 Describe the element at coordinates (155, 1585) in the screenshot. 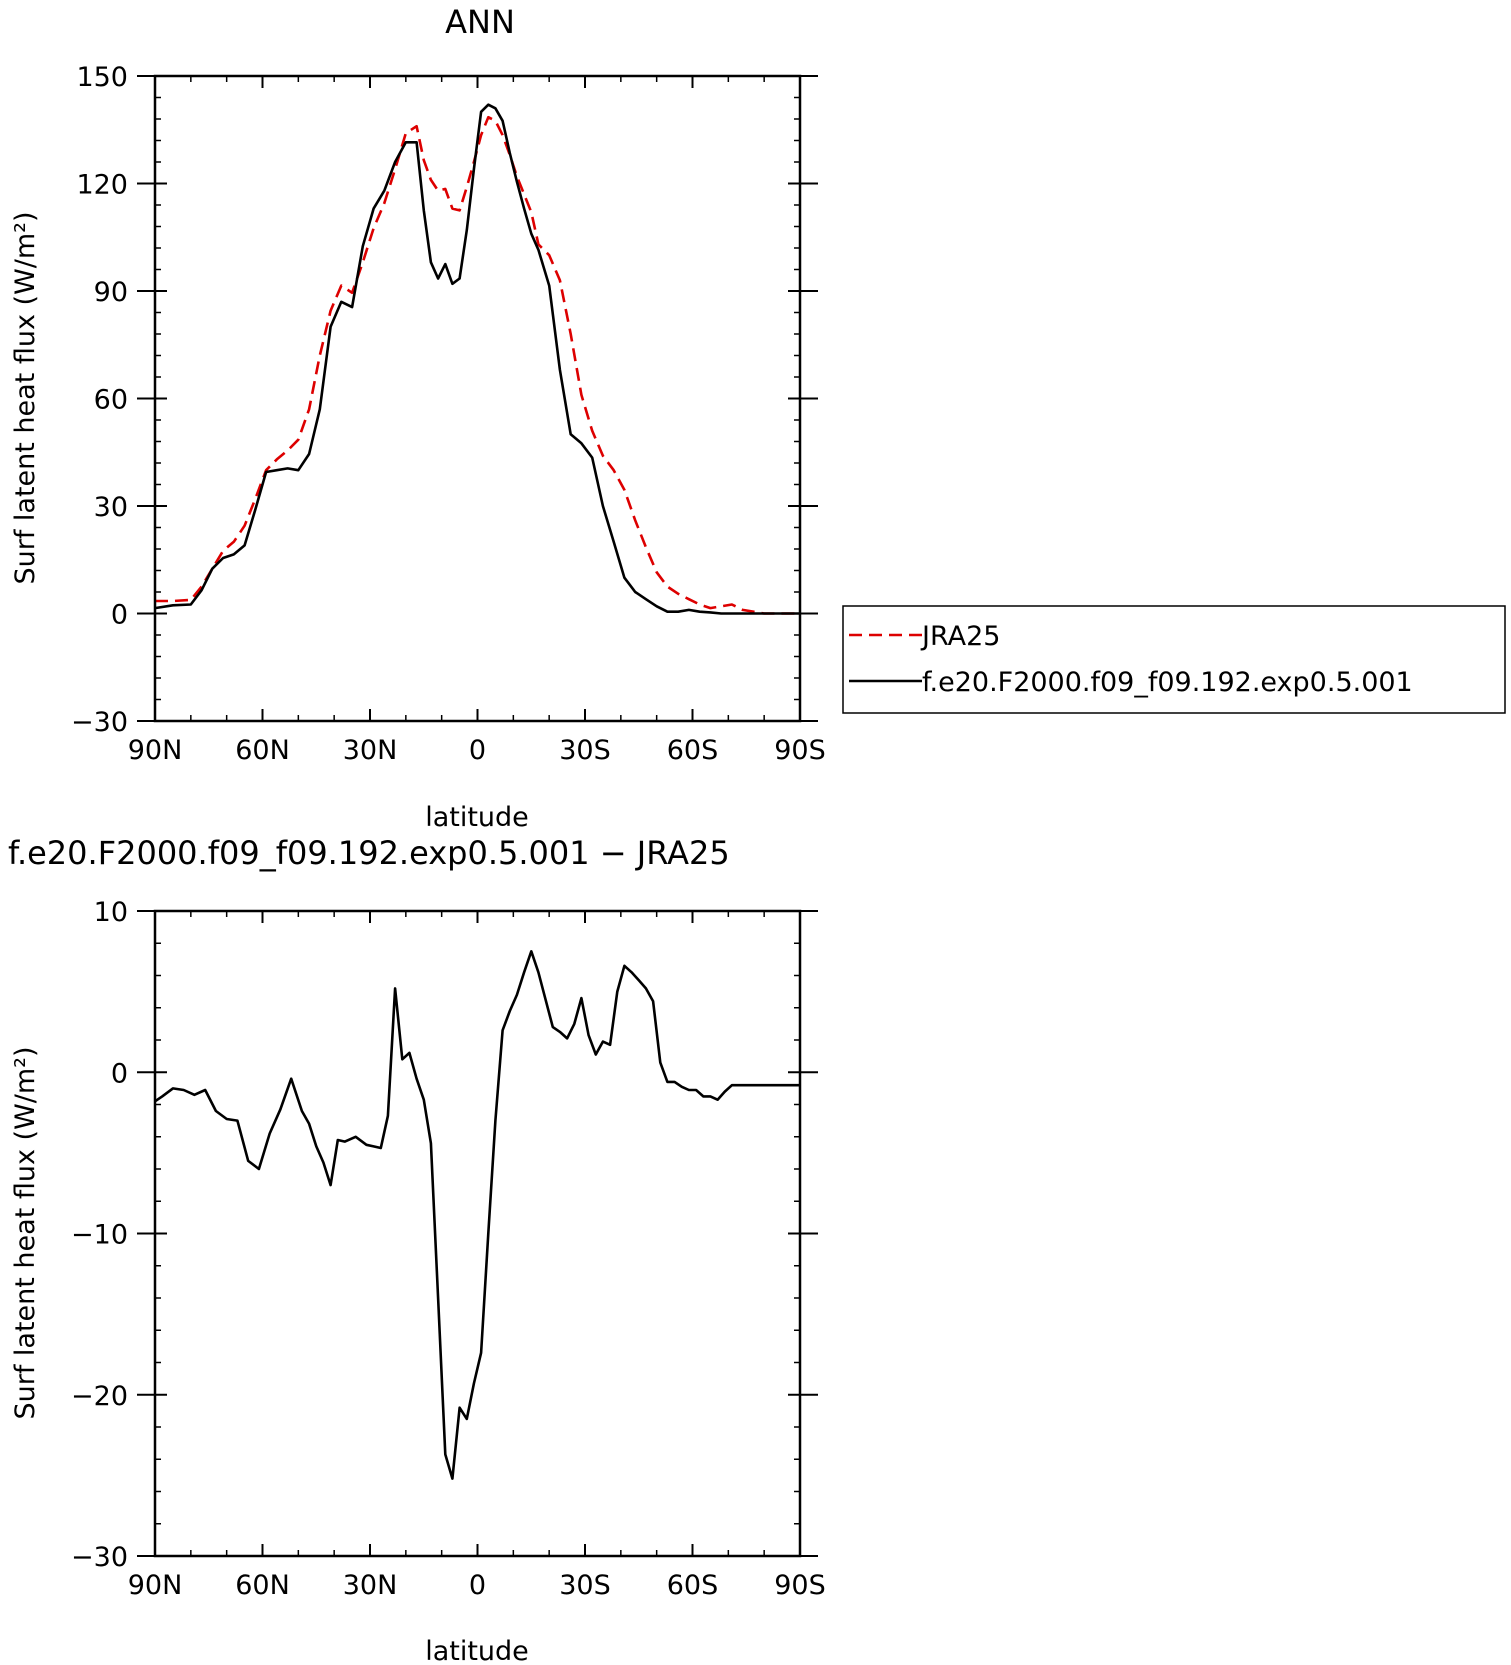

I see `bottom-chart-x-tick-label: 90N` at that location.